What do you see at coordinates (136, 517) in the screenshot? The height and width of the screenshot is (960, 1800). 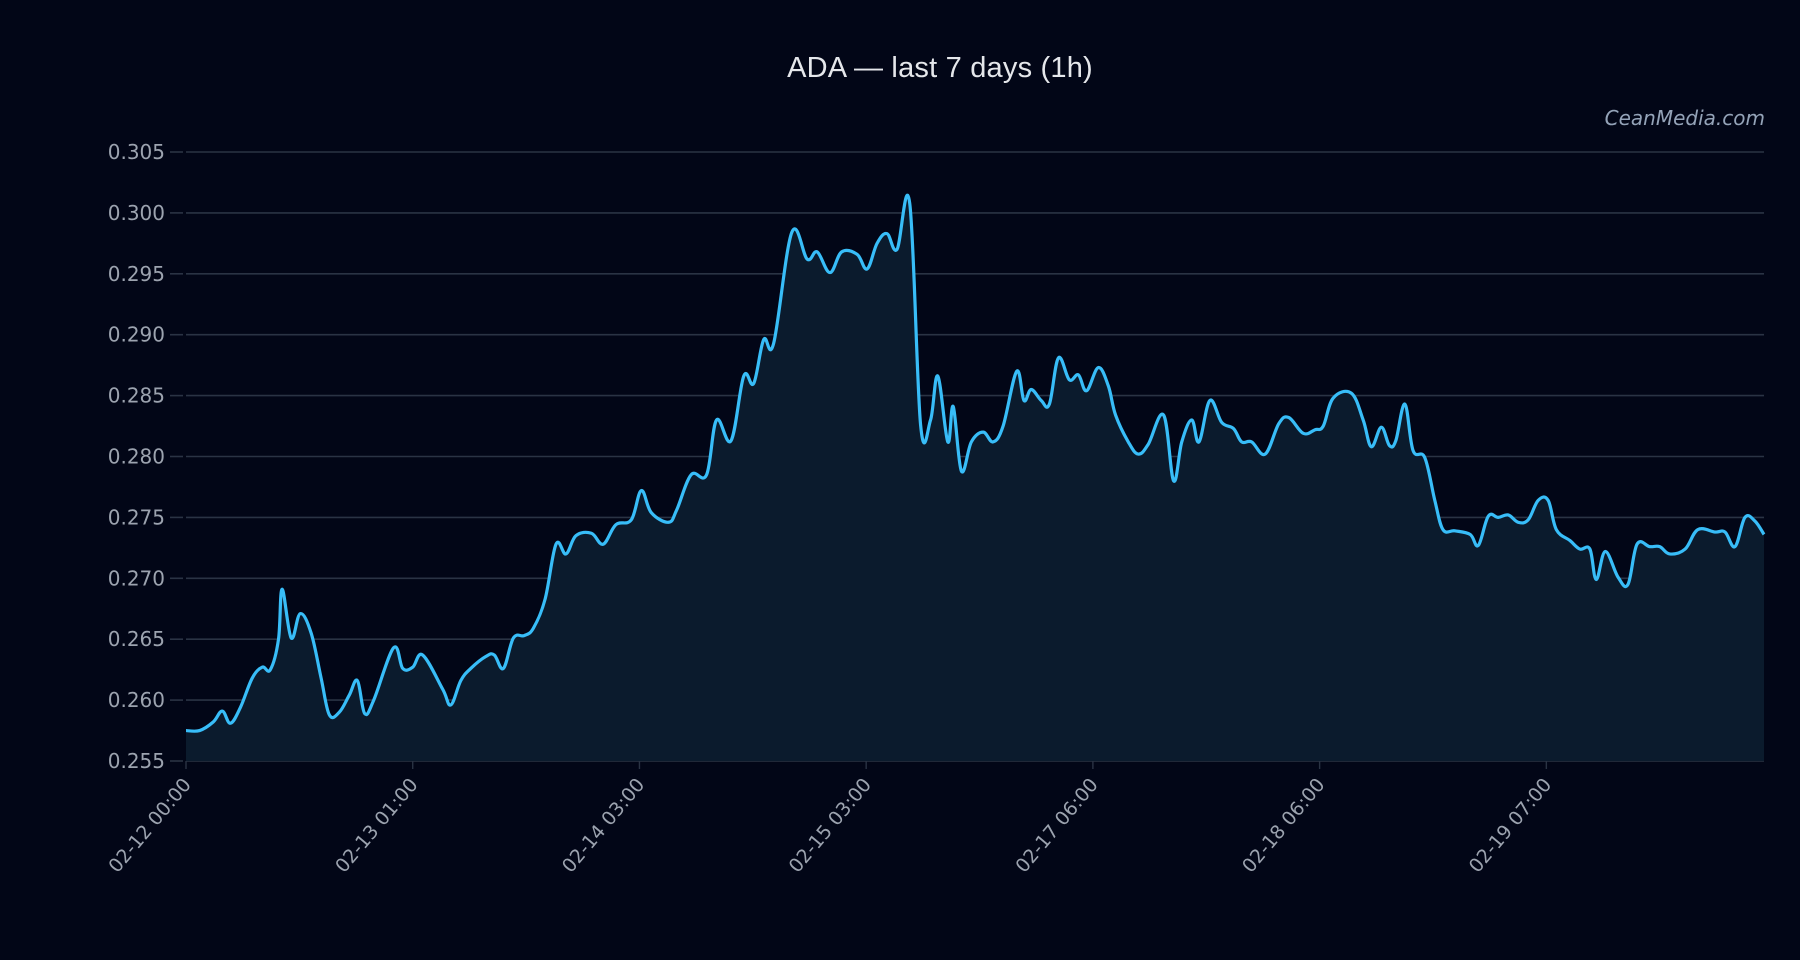 I see `y-tick-label: 0.275` at bounding box center [136, 517].